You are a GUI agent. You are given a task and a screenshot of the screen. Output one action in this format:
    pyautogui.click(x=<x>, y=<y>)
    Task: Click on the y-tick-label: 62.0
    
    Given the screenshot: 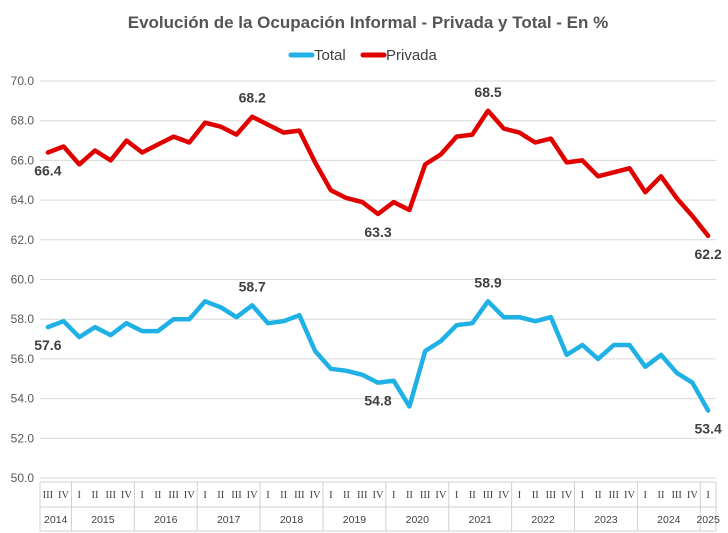 What is the action you would take?
    pyautogui.click(x=23, y=240)
    